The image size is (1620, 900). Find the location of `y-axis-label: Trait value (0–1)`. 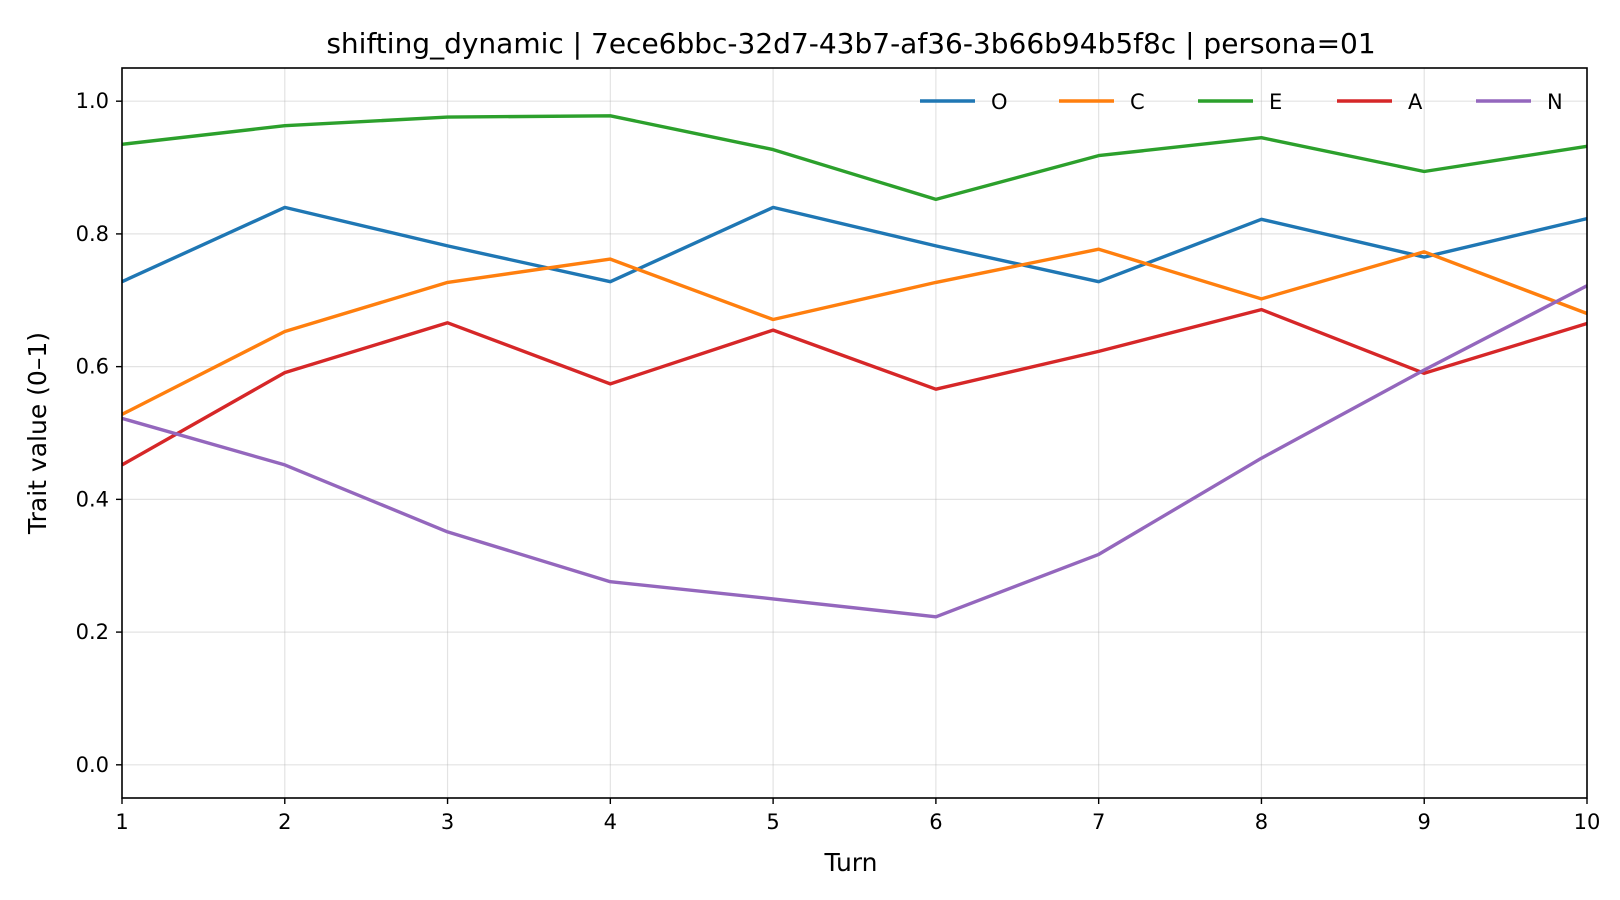

y-axis-label: Trait value (0–1) is located at coordinates (37, 433).